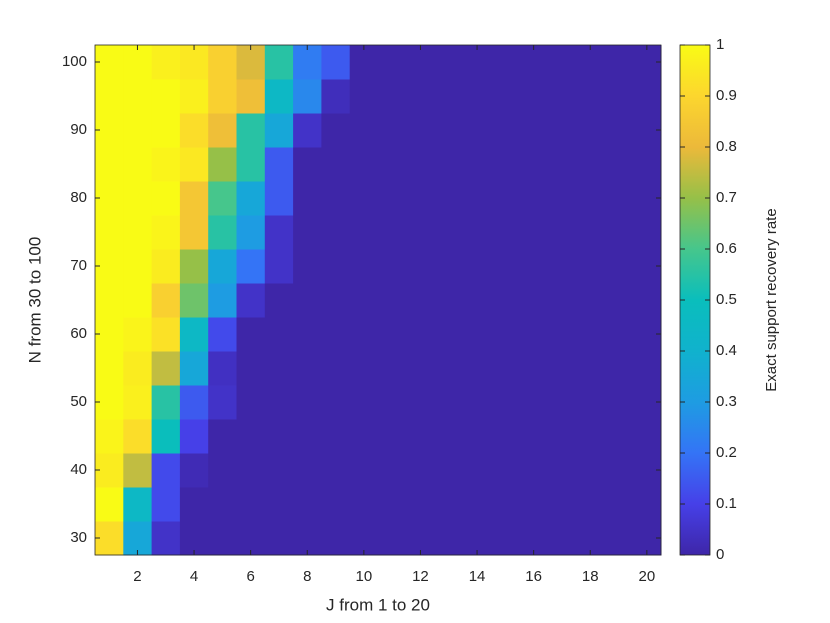 The width and height of the screenshot is (830, 623). I want to click on x-tick-label: 14, so click(477, 576).